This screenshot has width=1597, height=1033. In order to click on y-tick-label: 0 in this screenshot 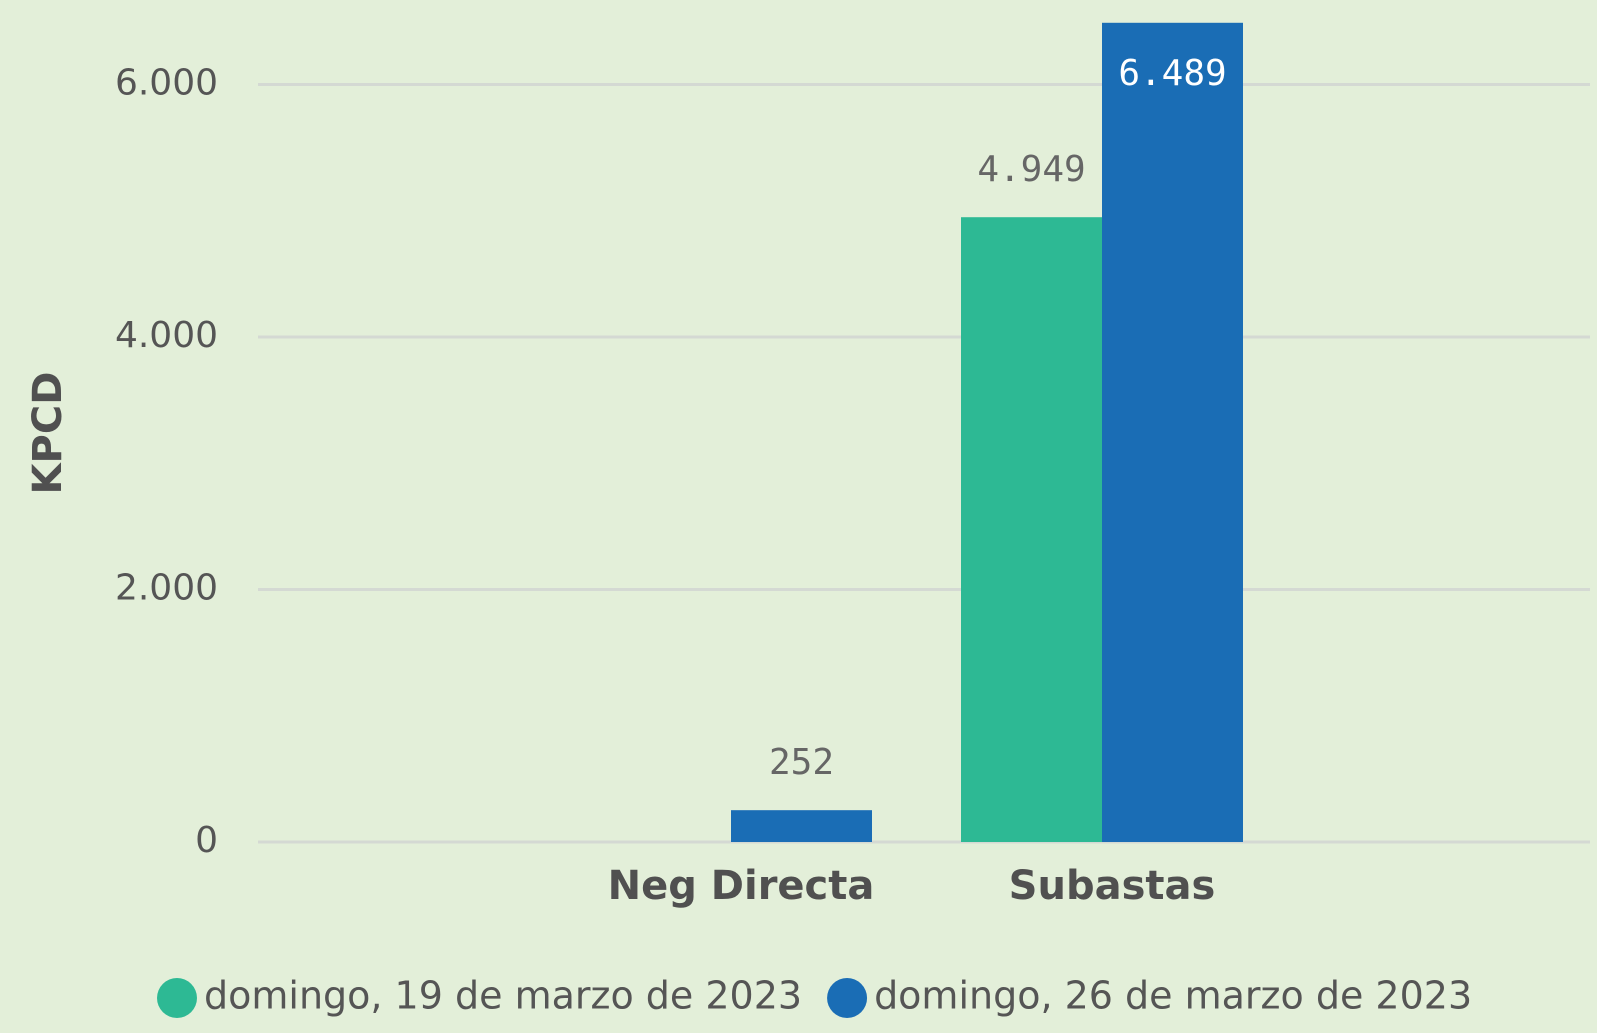, I will do `click(206, 840)`.